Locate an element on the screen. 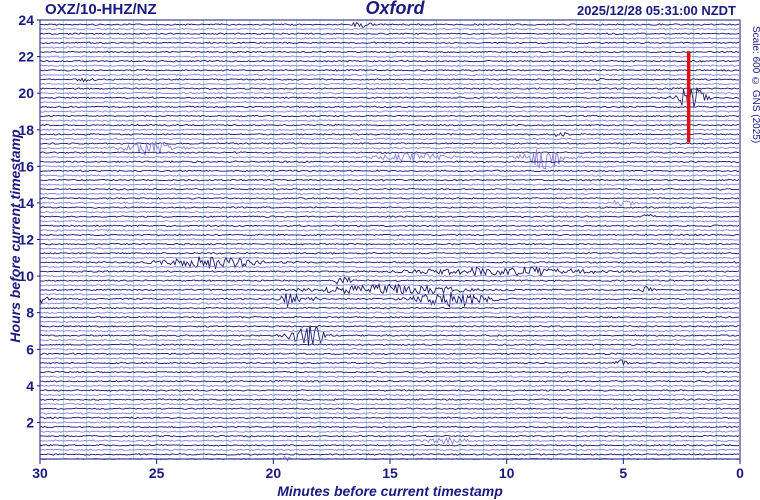  x-tick-label: 10 is located at coordinates (507, 473).